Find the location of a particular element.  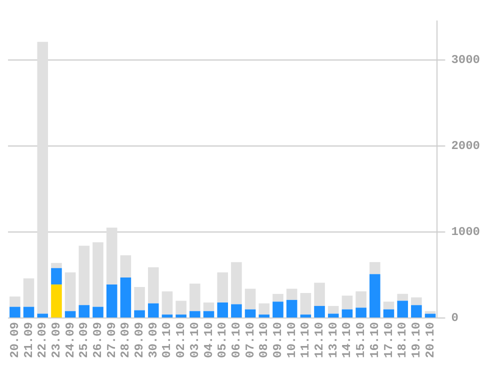

x-tick-label: 19.10 is located at coordinates (416, 340).